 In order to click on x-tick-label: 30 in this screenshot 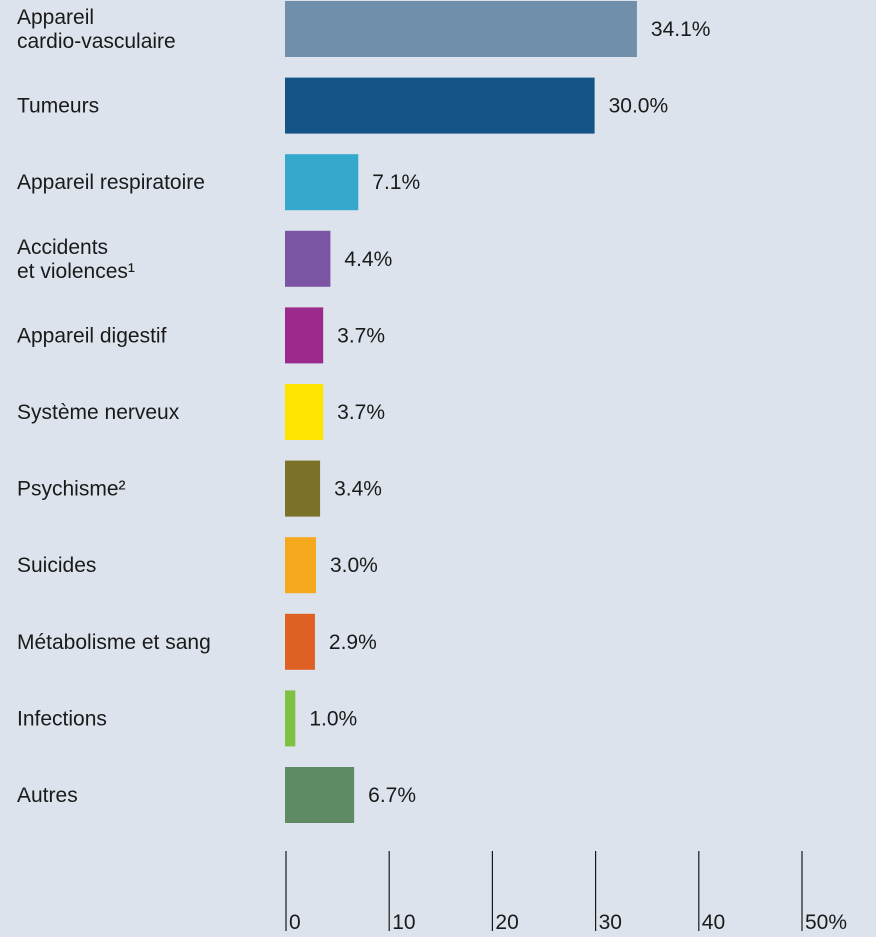, I will do `click(610, 922)`.